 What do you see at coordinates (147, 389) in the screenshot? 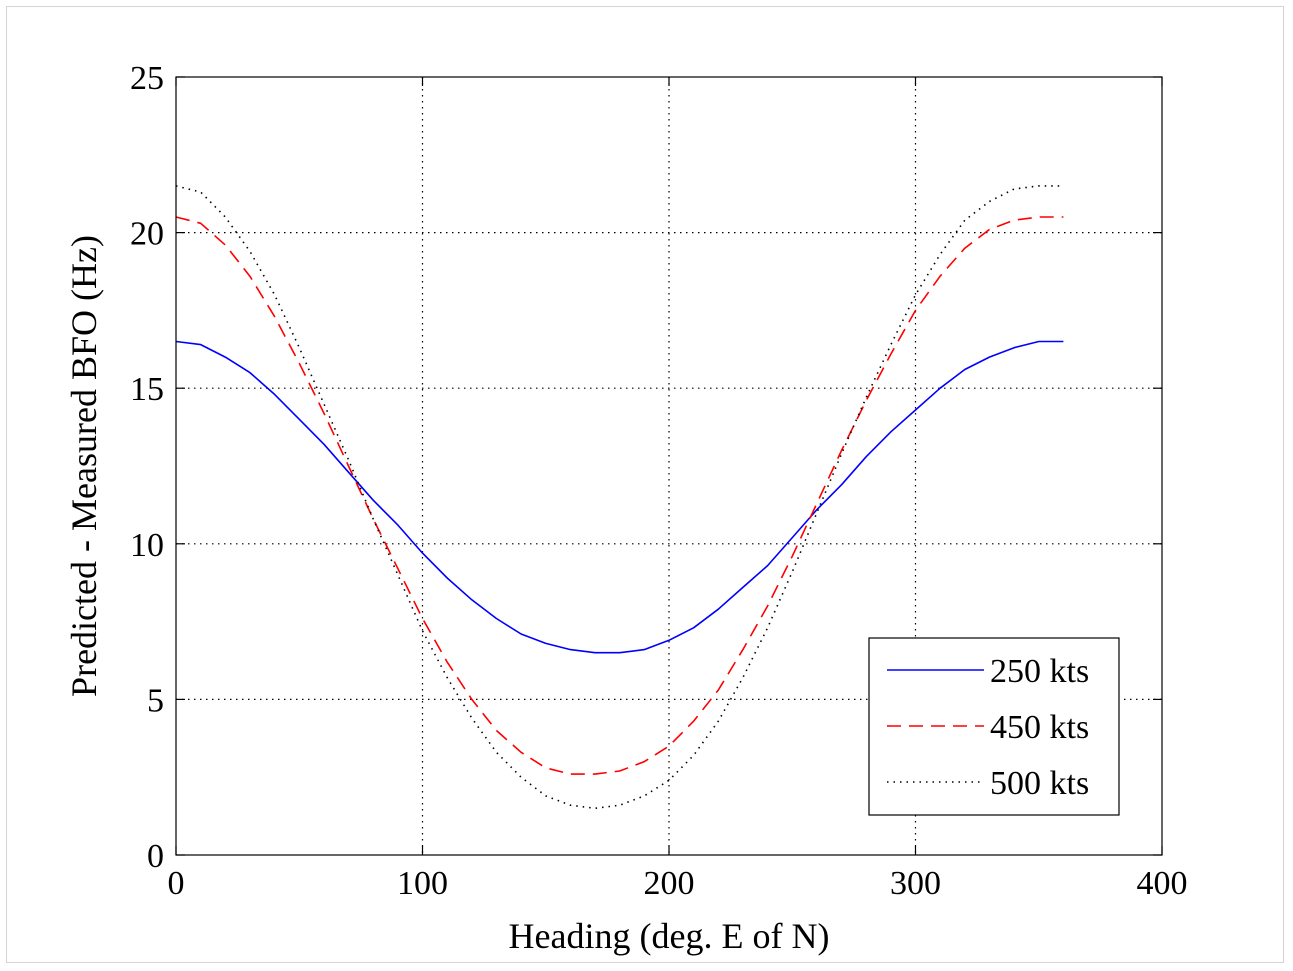
I see `y-tick-label: 15` at bounding box center [147, 389].